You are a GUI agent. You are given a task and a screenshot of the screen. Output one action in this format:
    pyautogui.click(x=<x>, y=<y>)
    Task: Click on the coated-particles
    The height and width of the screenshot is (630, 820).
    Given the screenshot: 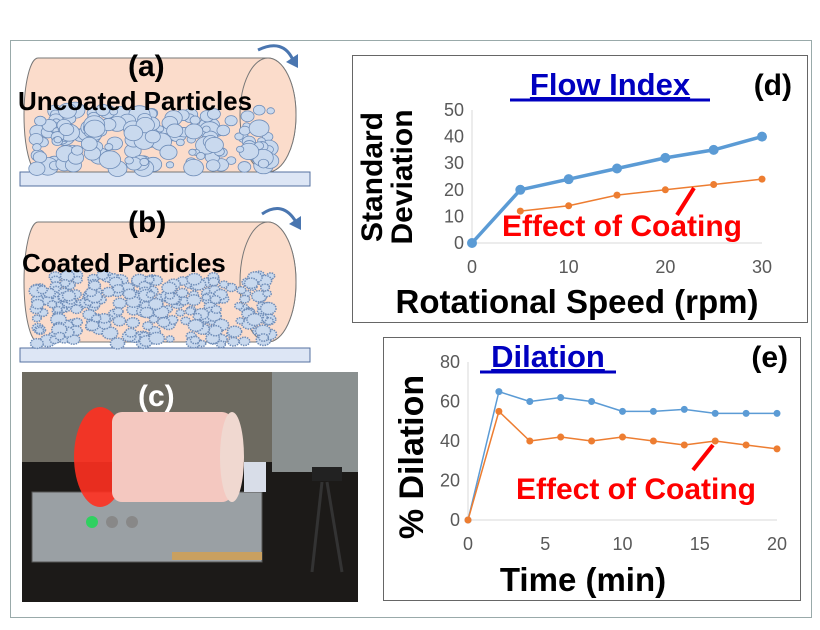 What is the action you would take?
    pyautogui.click(x=153, y=309)
    